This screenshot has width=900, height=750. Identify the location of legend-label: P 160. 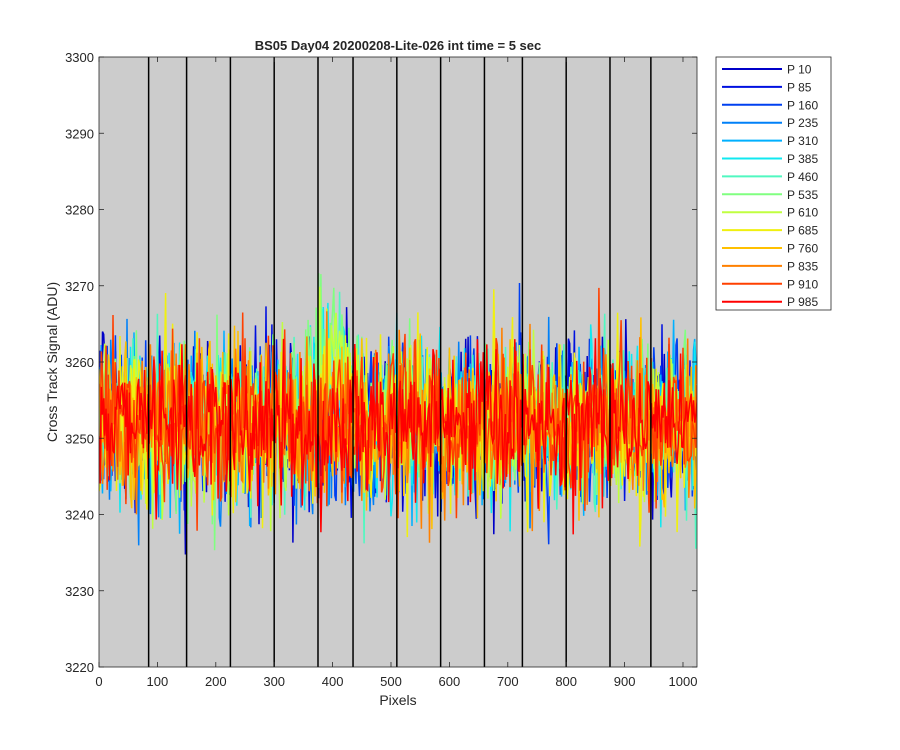
(802, 105).